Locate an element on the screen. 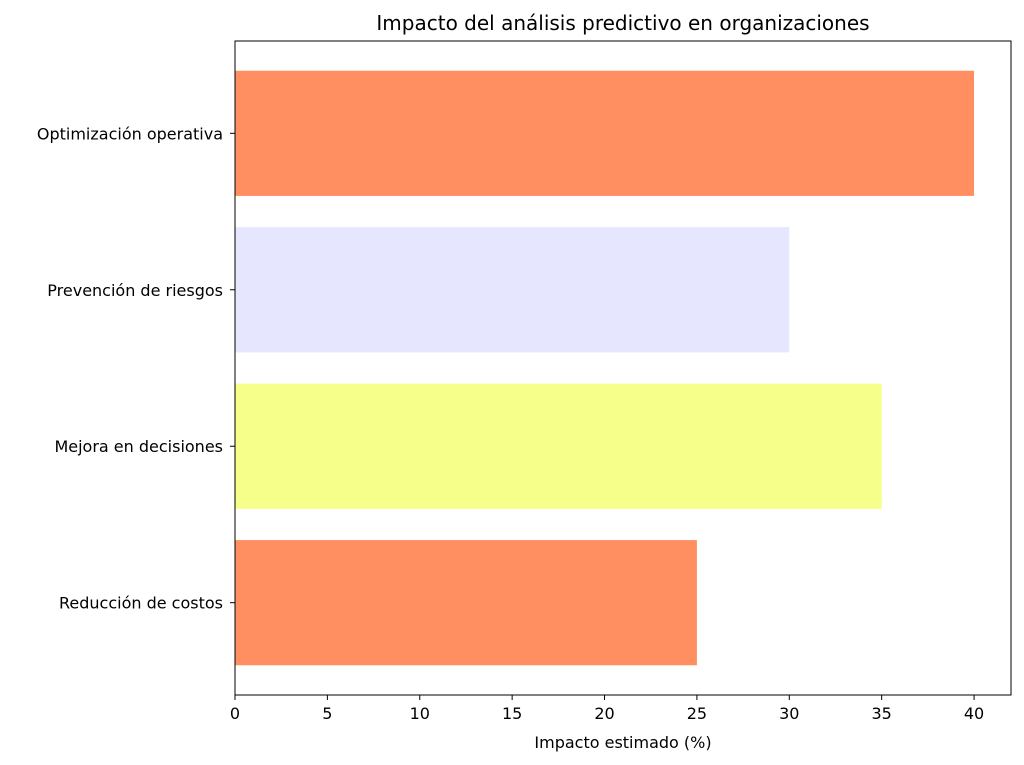 The image size is (1024, 765). x-tick-label: 0 is located at coordinates (235, 713).